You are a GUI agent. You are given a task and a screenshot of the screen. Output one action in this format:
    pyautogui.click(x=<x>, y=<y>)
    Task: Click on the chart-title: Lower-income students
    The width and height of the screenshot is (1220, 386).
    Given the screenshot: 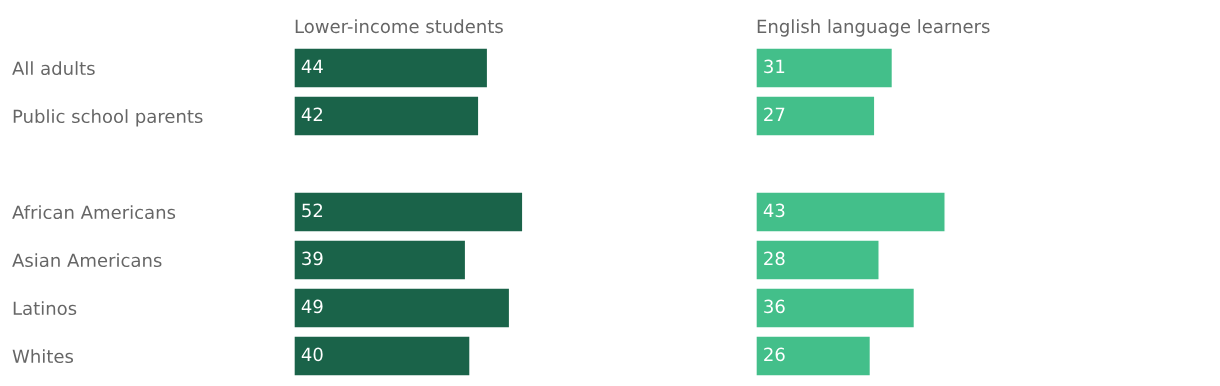 What is the action you would take?
    pyautogui.click(x=399, y=26)
    